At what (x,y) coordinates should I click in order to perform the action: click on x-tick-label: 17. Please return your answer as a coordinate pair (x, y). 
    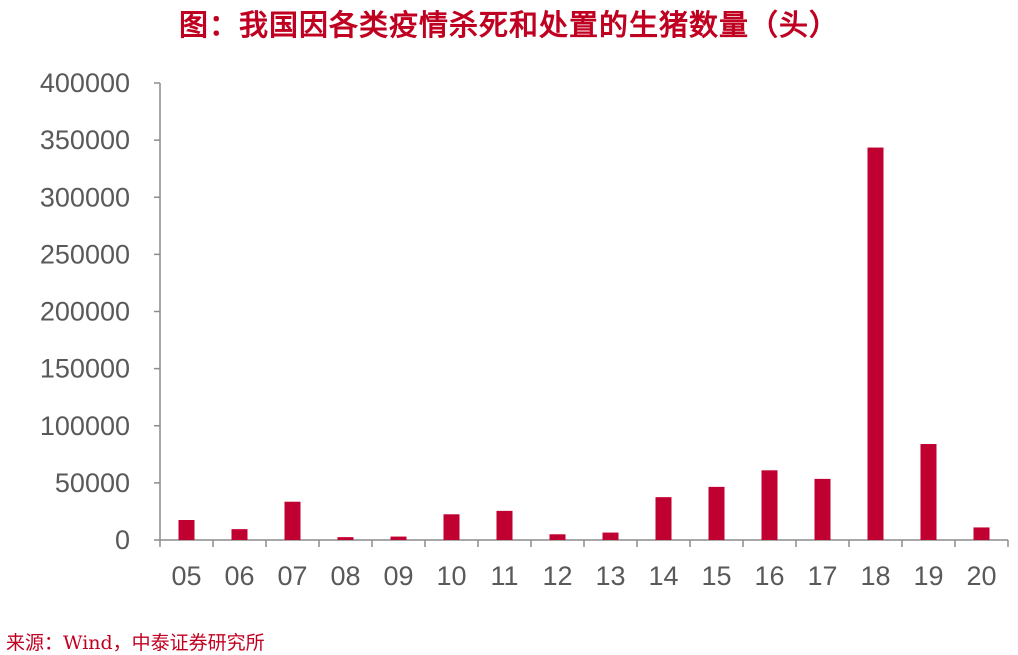
    Looking at the image, I should click on (822, 576).